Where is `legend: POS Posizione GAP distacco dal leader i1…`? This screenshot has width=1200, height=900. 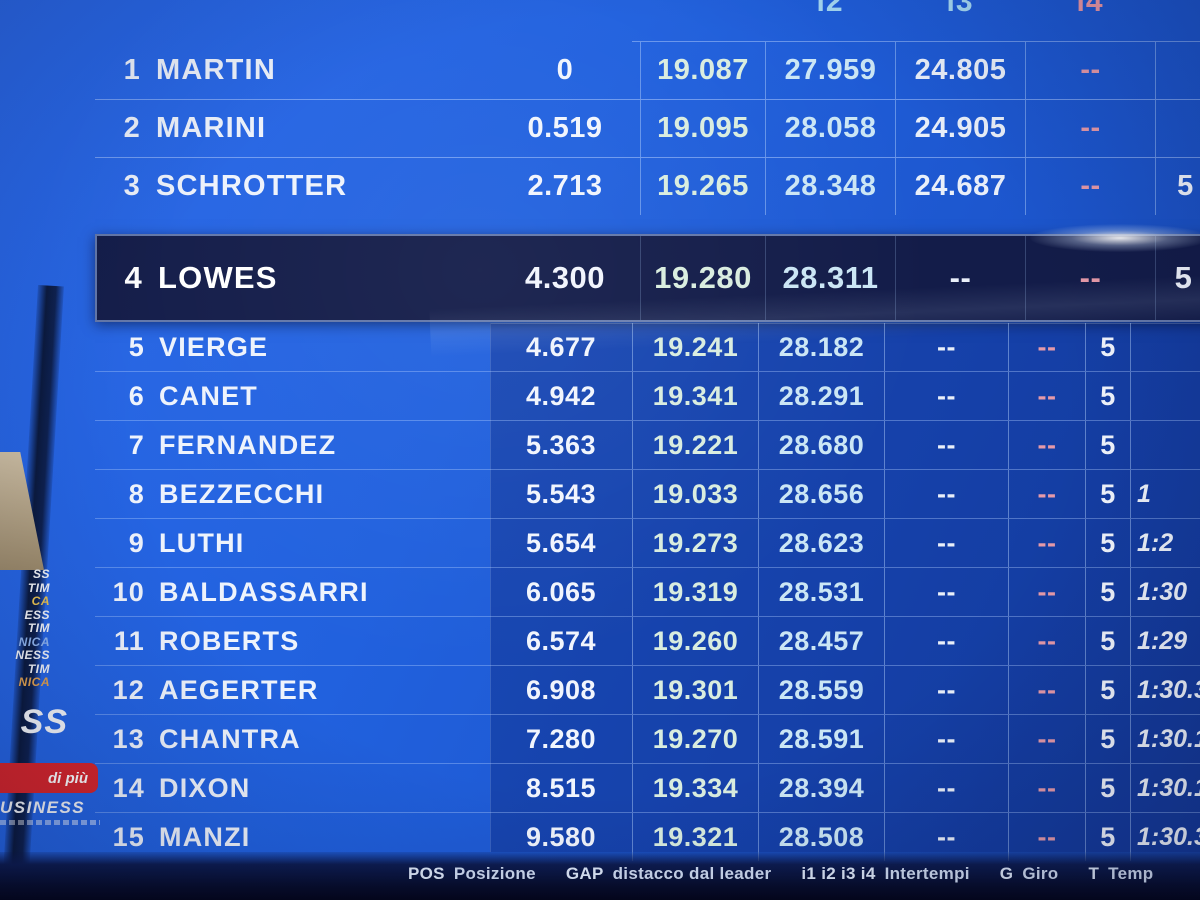 legend: POS Posizione GAP distacco dal leader i1… is located at coordinates (795, 874).